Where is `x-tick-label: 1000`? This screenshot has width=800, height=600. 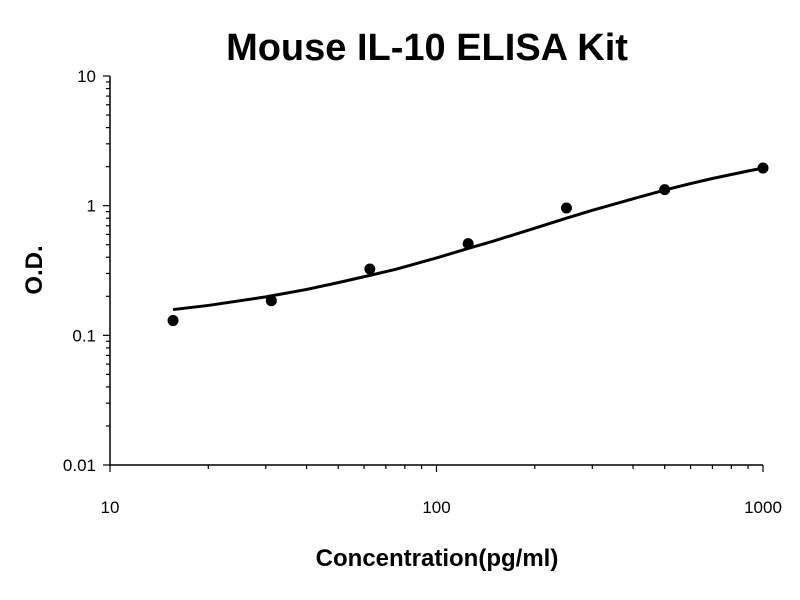 x-tick-label: 1000 is located at coordinates (763, 507).